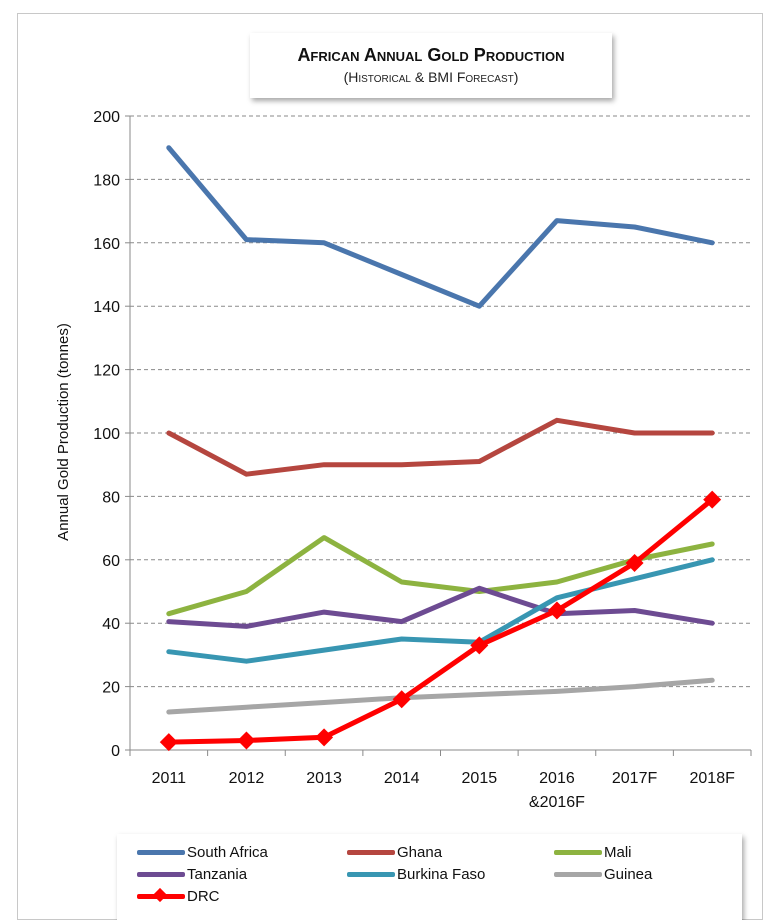 The width and height of the screenshot is (769, 920). Describe the element at coordinates (440, 696) in the screenshot. I see `series-line-guinea` at that location.